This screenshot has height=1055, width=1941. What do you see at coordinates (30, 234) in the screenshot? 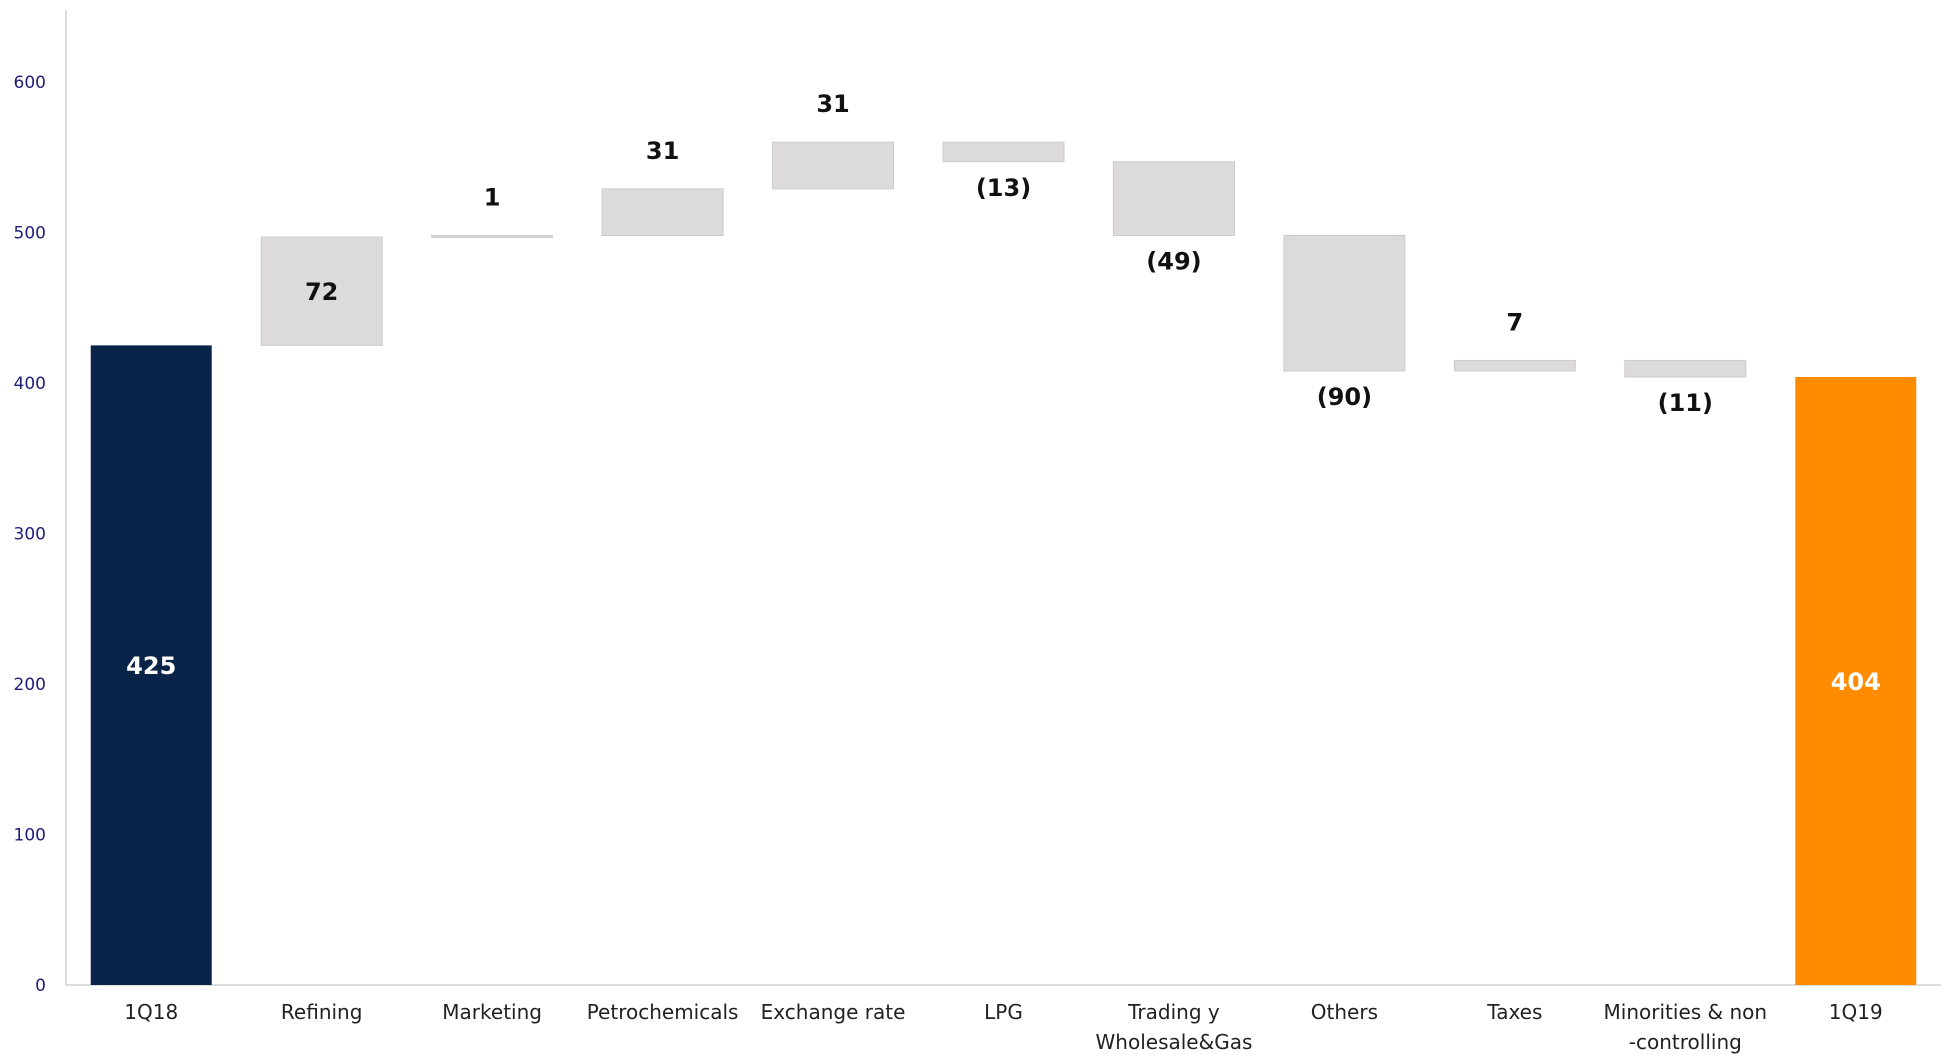
I see `y-tick-label: 500` at bounding box center [30, 234].